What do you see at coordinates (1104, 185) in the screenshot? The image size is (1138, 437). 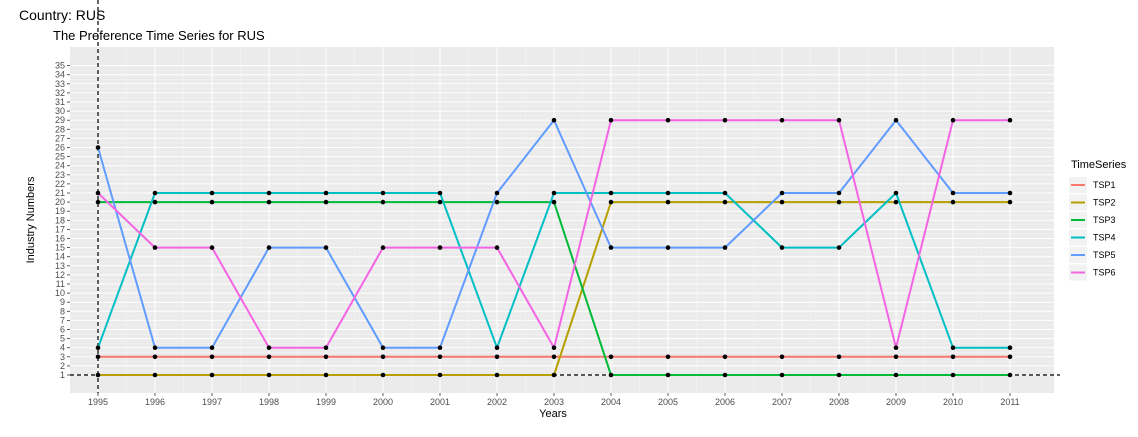 I see `legend-label-tsp1: TSP1` at bounding box center [1104, 185].